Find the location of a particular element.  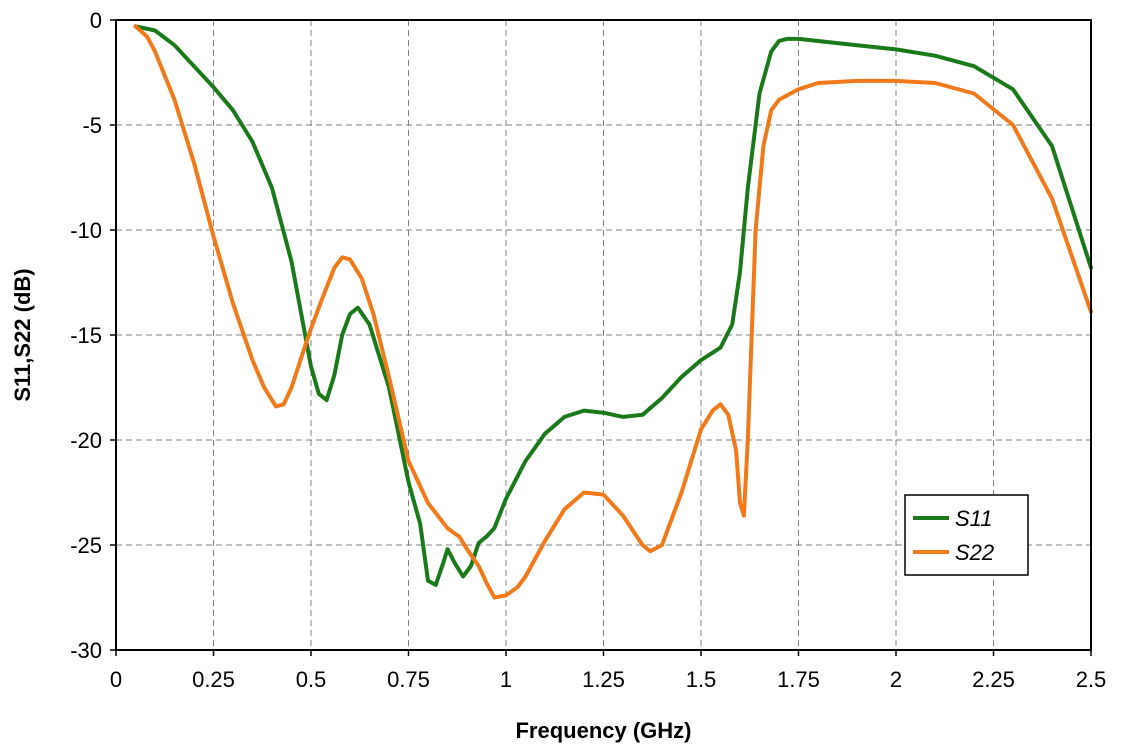

legend-label-s22: S22 is located at coordinates (974, 552).